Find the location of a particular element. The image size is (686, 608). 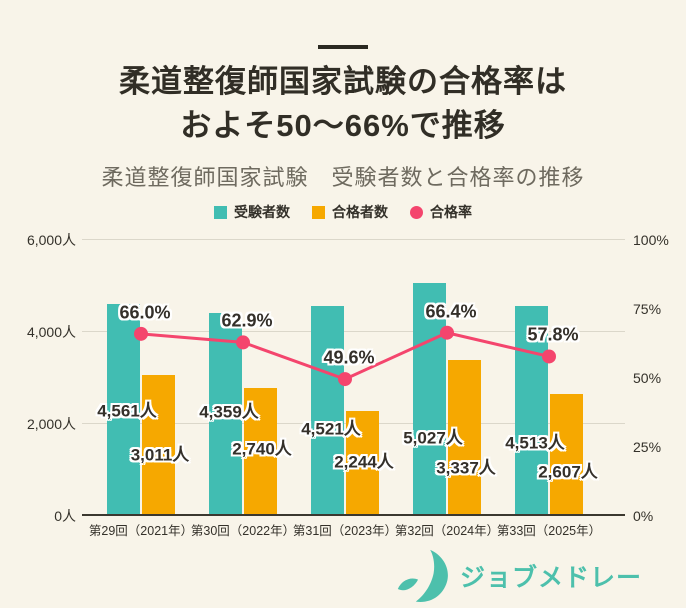

passers-value-label: 2,244人 is located at coordinates (364, 462).